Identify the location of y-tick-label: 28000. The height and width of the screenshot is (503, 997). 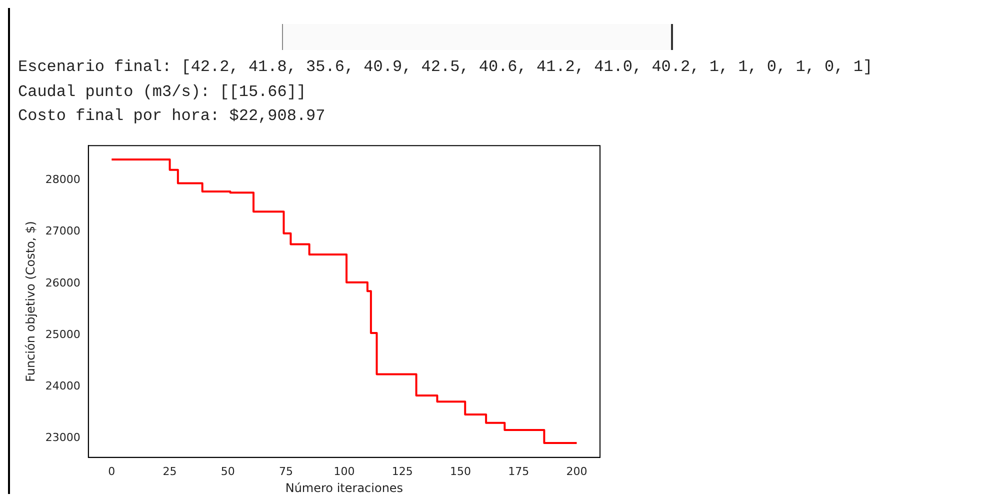
(62, 179).